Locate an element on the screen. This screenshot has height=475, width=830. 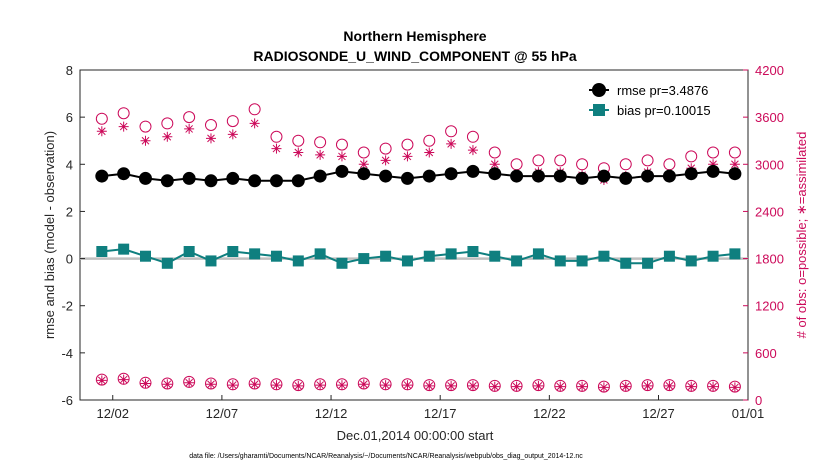
right-y-tick-label: 3600 is located at coordinates (769, 117).